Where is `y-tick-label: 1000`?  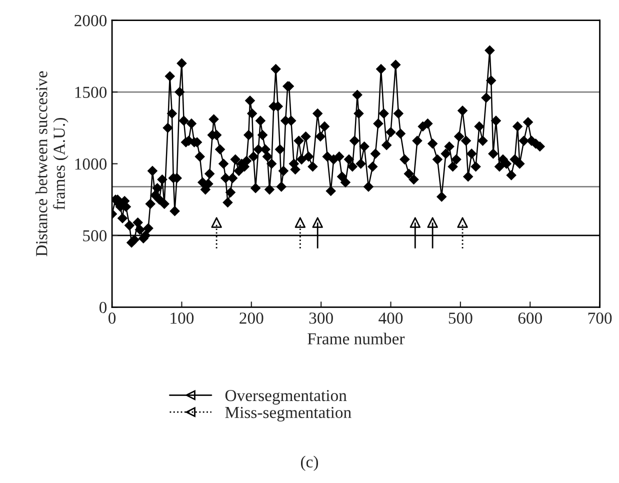 y-tick-label: 1000 is located at coordinates (91, 164).